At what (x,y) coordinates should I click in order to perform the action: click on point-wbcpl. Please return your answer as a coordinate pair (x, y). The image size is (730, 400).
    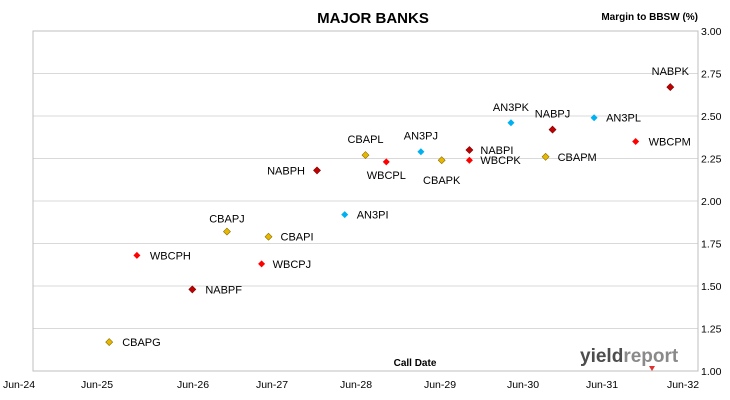
    Looking at the image, I should click on (386, 162).